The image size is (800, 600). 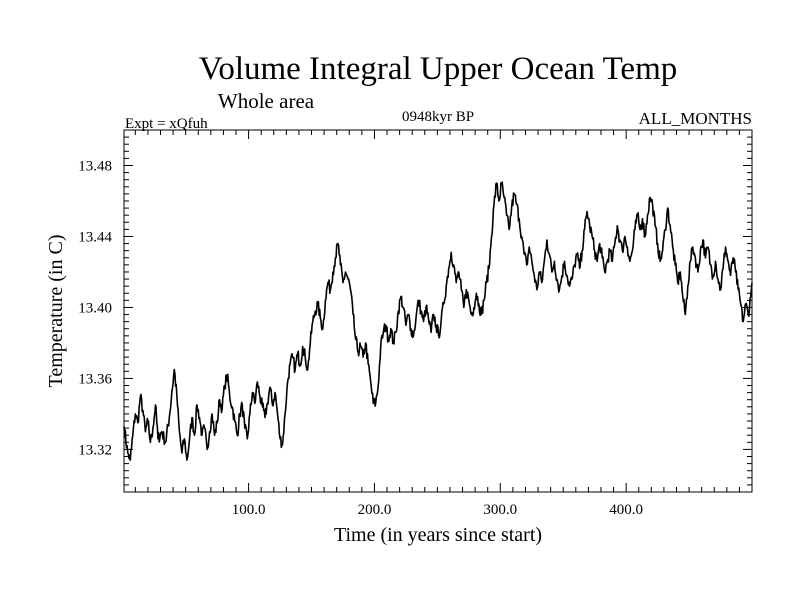 What do you see at coordinates (438, 535) in the screenshot?
I see `x-axis-label: Time (in years since start)` at bounding box center [438, 535].